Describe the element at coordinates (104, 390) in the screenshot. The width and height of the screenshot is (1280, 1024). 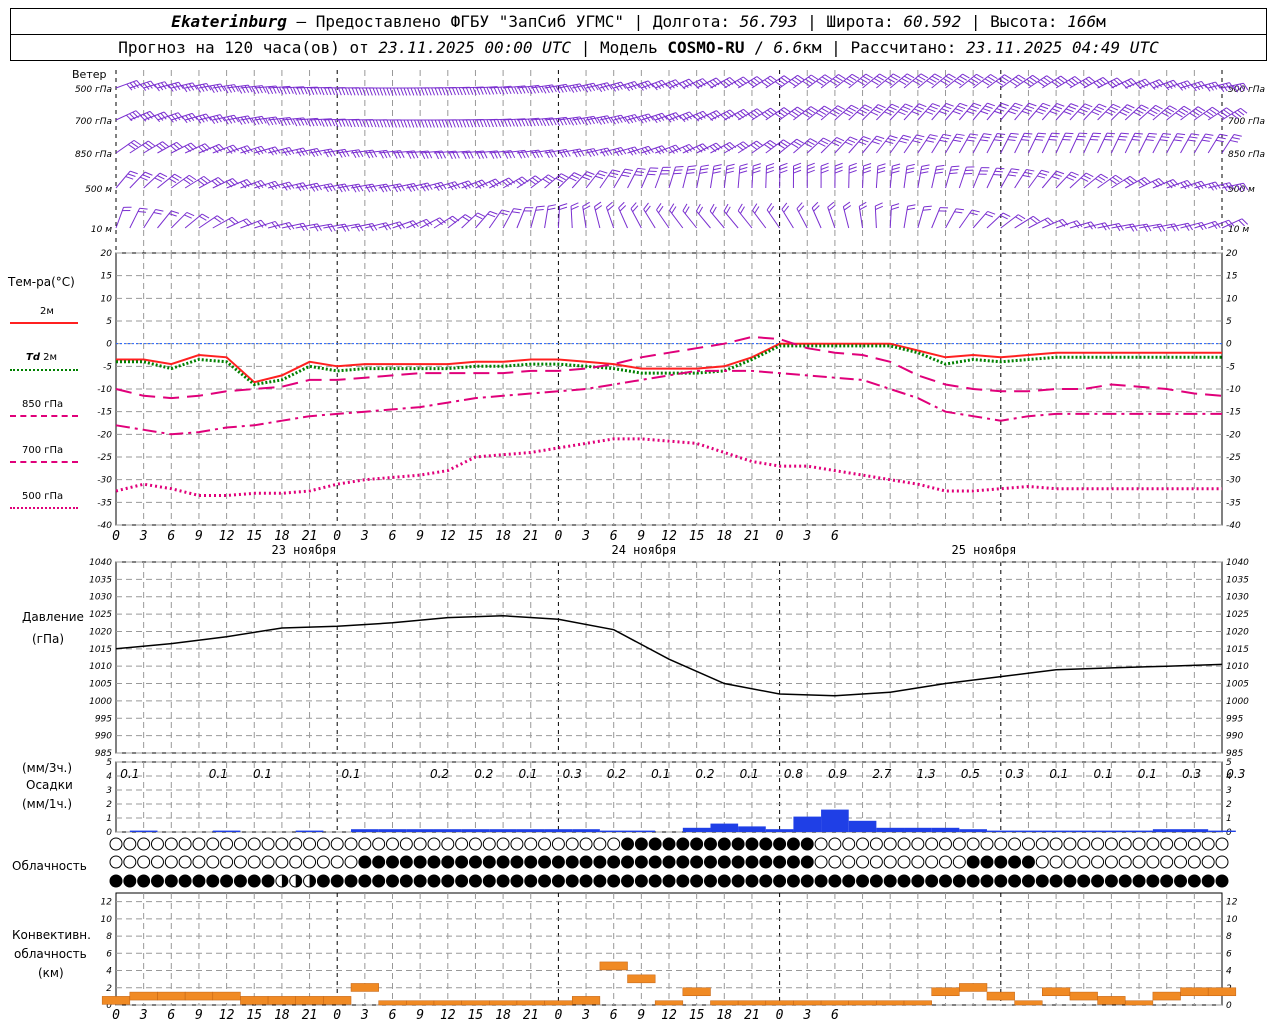
I see `temp-ytick-left: -10` at that location.